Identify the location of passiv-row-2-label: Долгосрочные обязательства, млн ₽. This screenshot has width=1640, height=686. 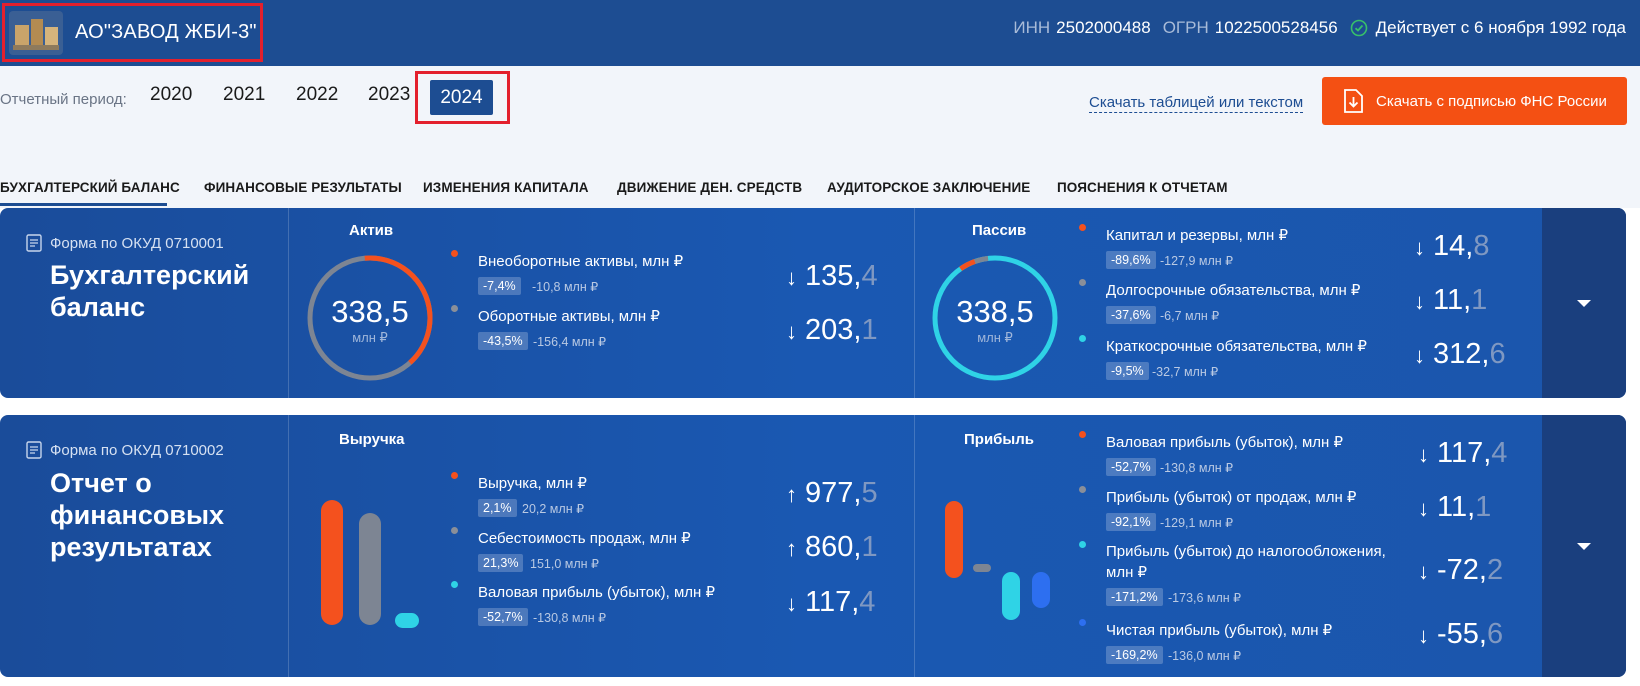
(1233, 290).